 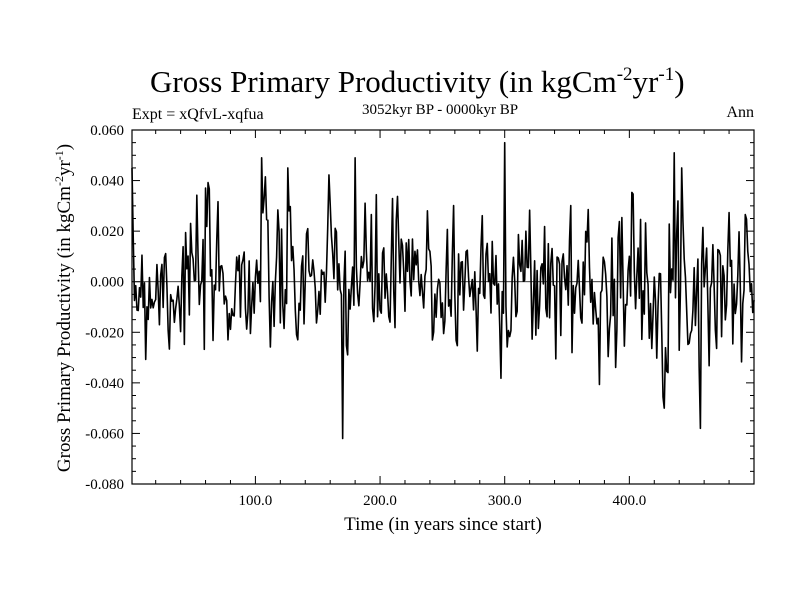 What do you see at coordinates (440, 110) in the screenshot?
I see `subtitle-period: 3052kyr BP - 0000kyr BP` at bounding box center [440, 110].